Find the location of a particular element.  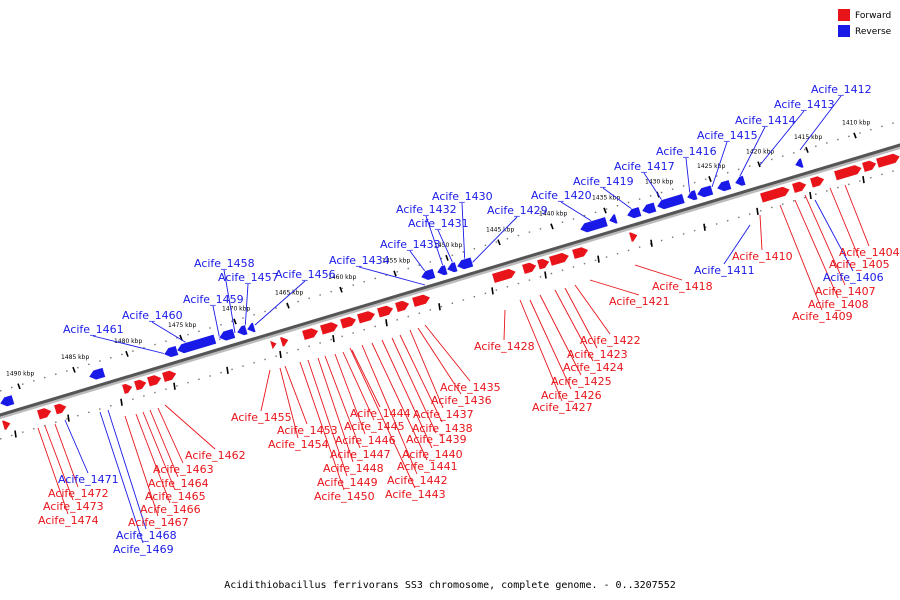

gene-label: Acife_1410 is located at coordinates (762, 256).